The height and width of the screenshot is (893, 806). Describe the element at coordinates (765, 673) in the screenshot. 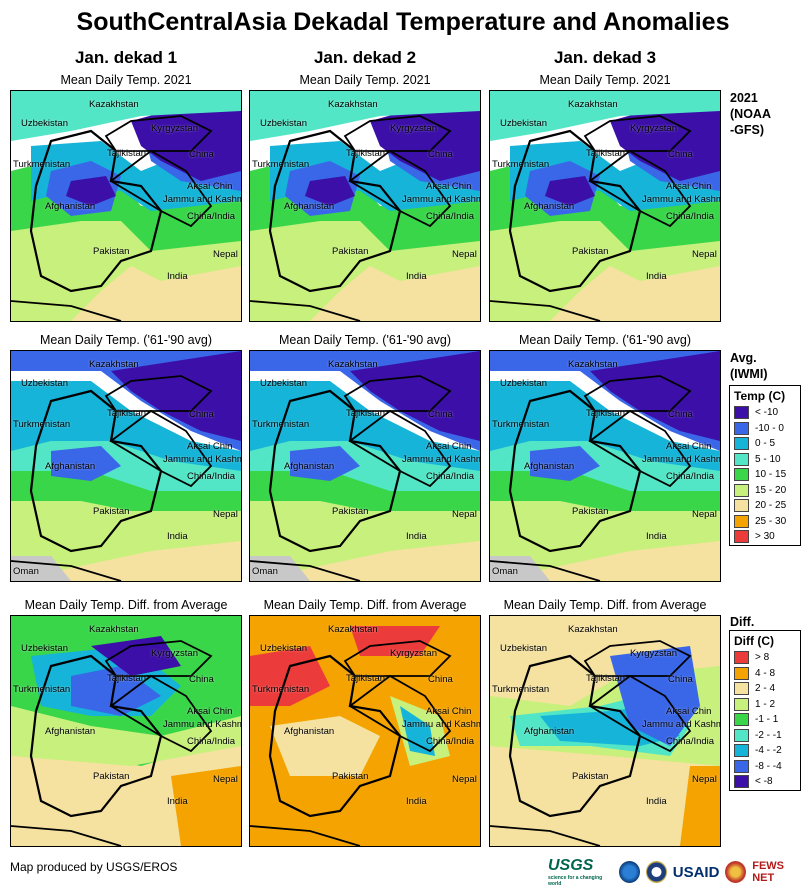

I see `legend-label: 4 - 8` at that location.